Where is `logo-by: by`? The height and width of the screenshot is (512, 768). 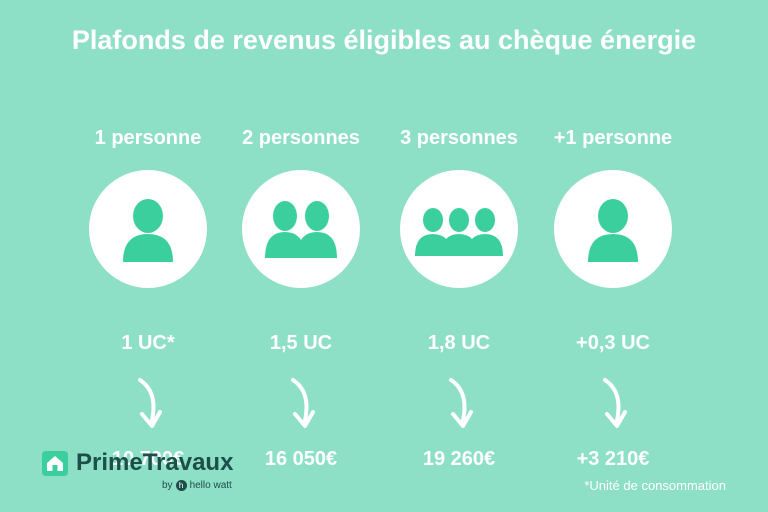
logo-by: by is located at coordinates (167, 485).